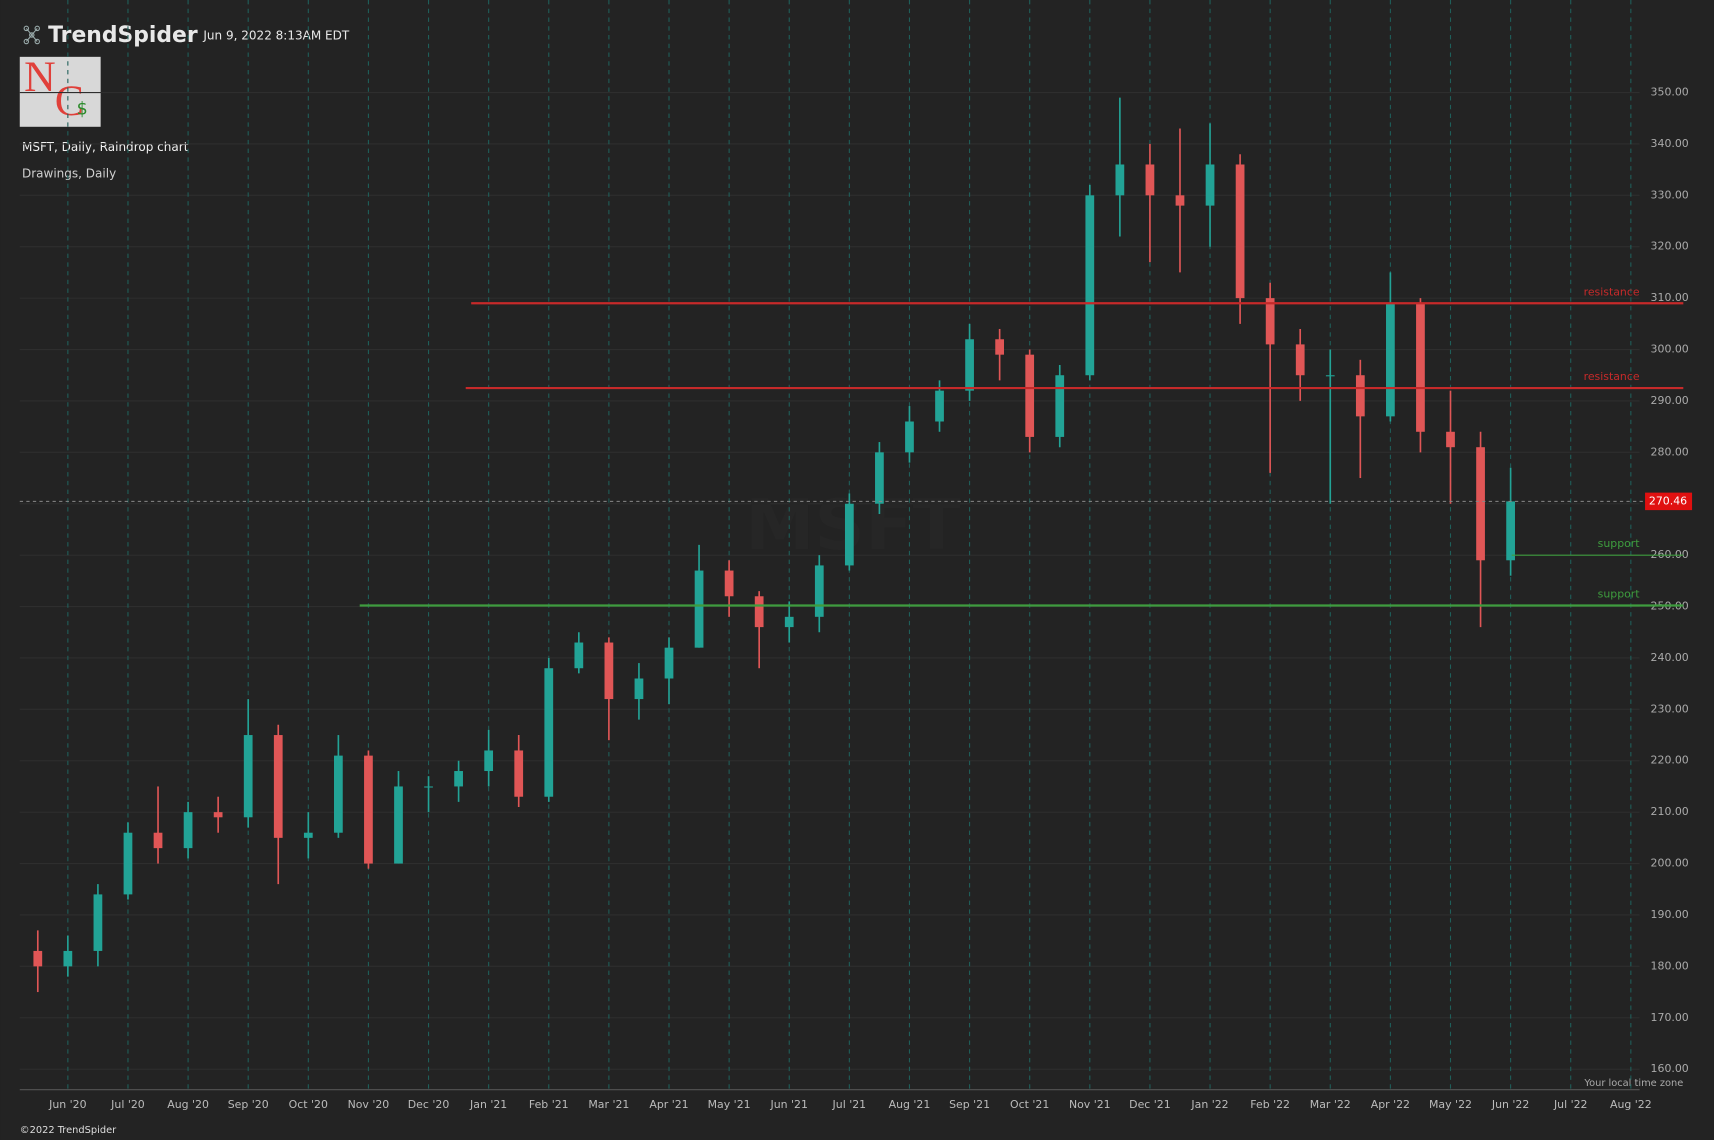  What do you see at coordinates (1029, 1104) in the screenshot?
I see `x-tick-label: Oct '21` at bounding box center [1029, 1104].